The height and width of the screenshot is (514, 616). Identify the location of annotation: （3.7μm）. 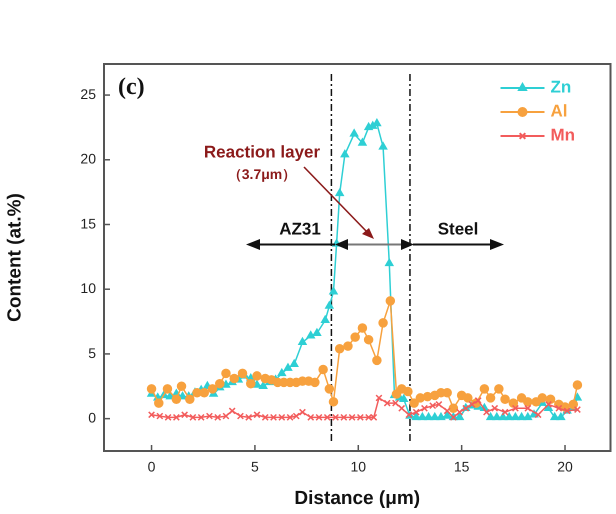
(262, 174).